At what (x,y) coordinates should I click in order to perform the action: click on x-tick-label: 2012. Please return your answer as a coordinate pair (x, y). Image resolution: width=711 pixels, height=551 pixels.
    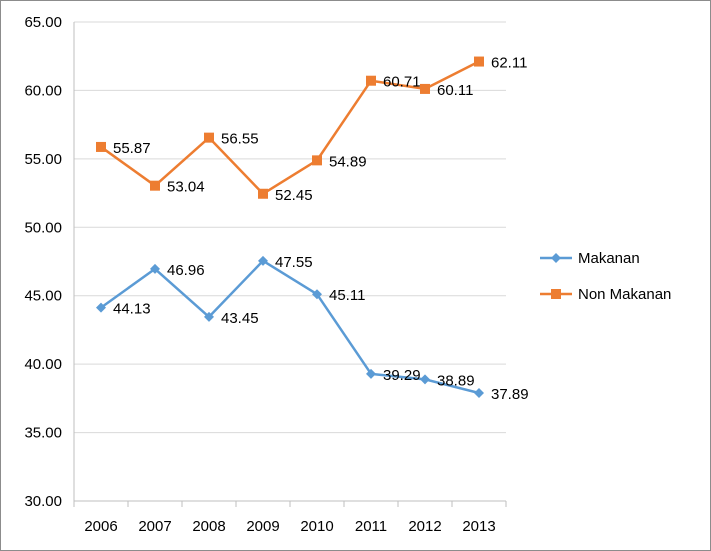
    Looking at the image, I should click on (424, 526).